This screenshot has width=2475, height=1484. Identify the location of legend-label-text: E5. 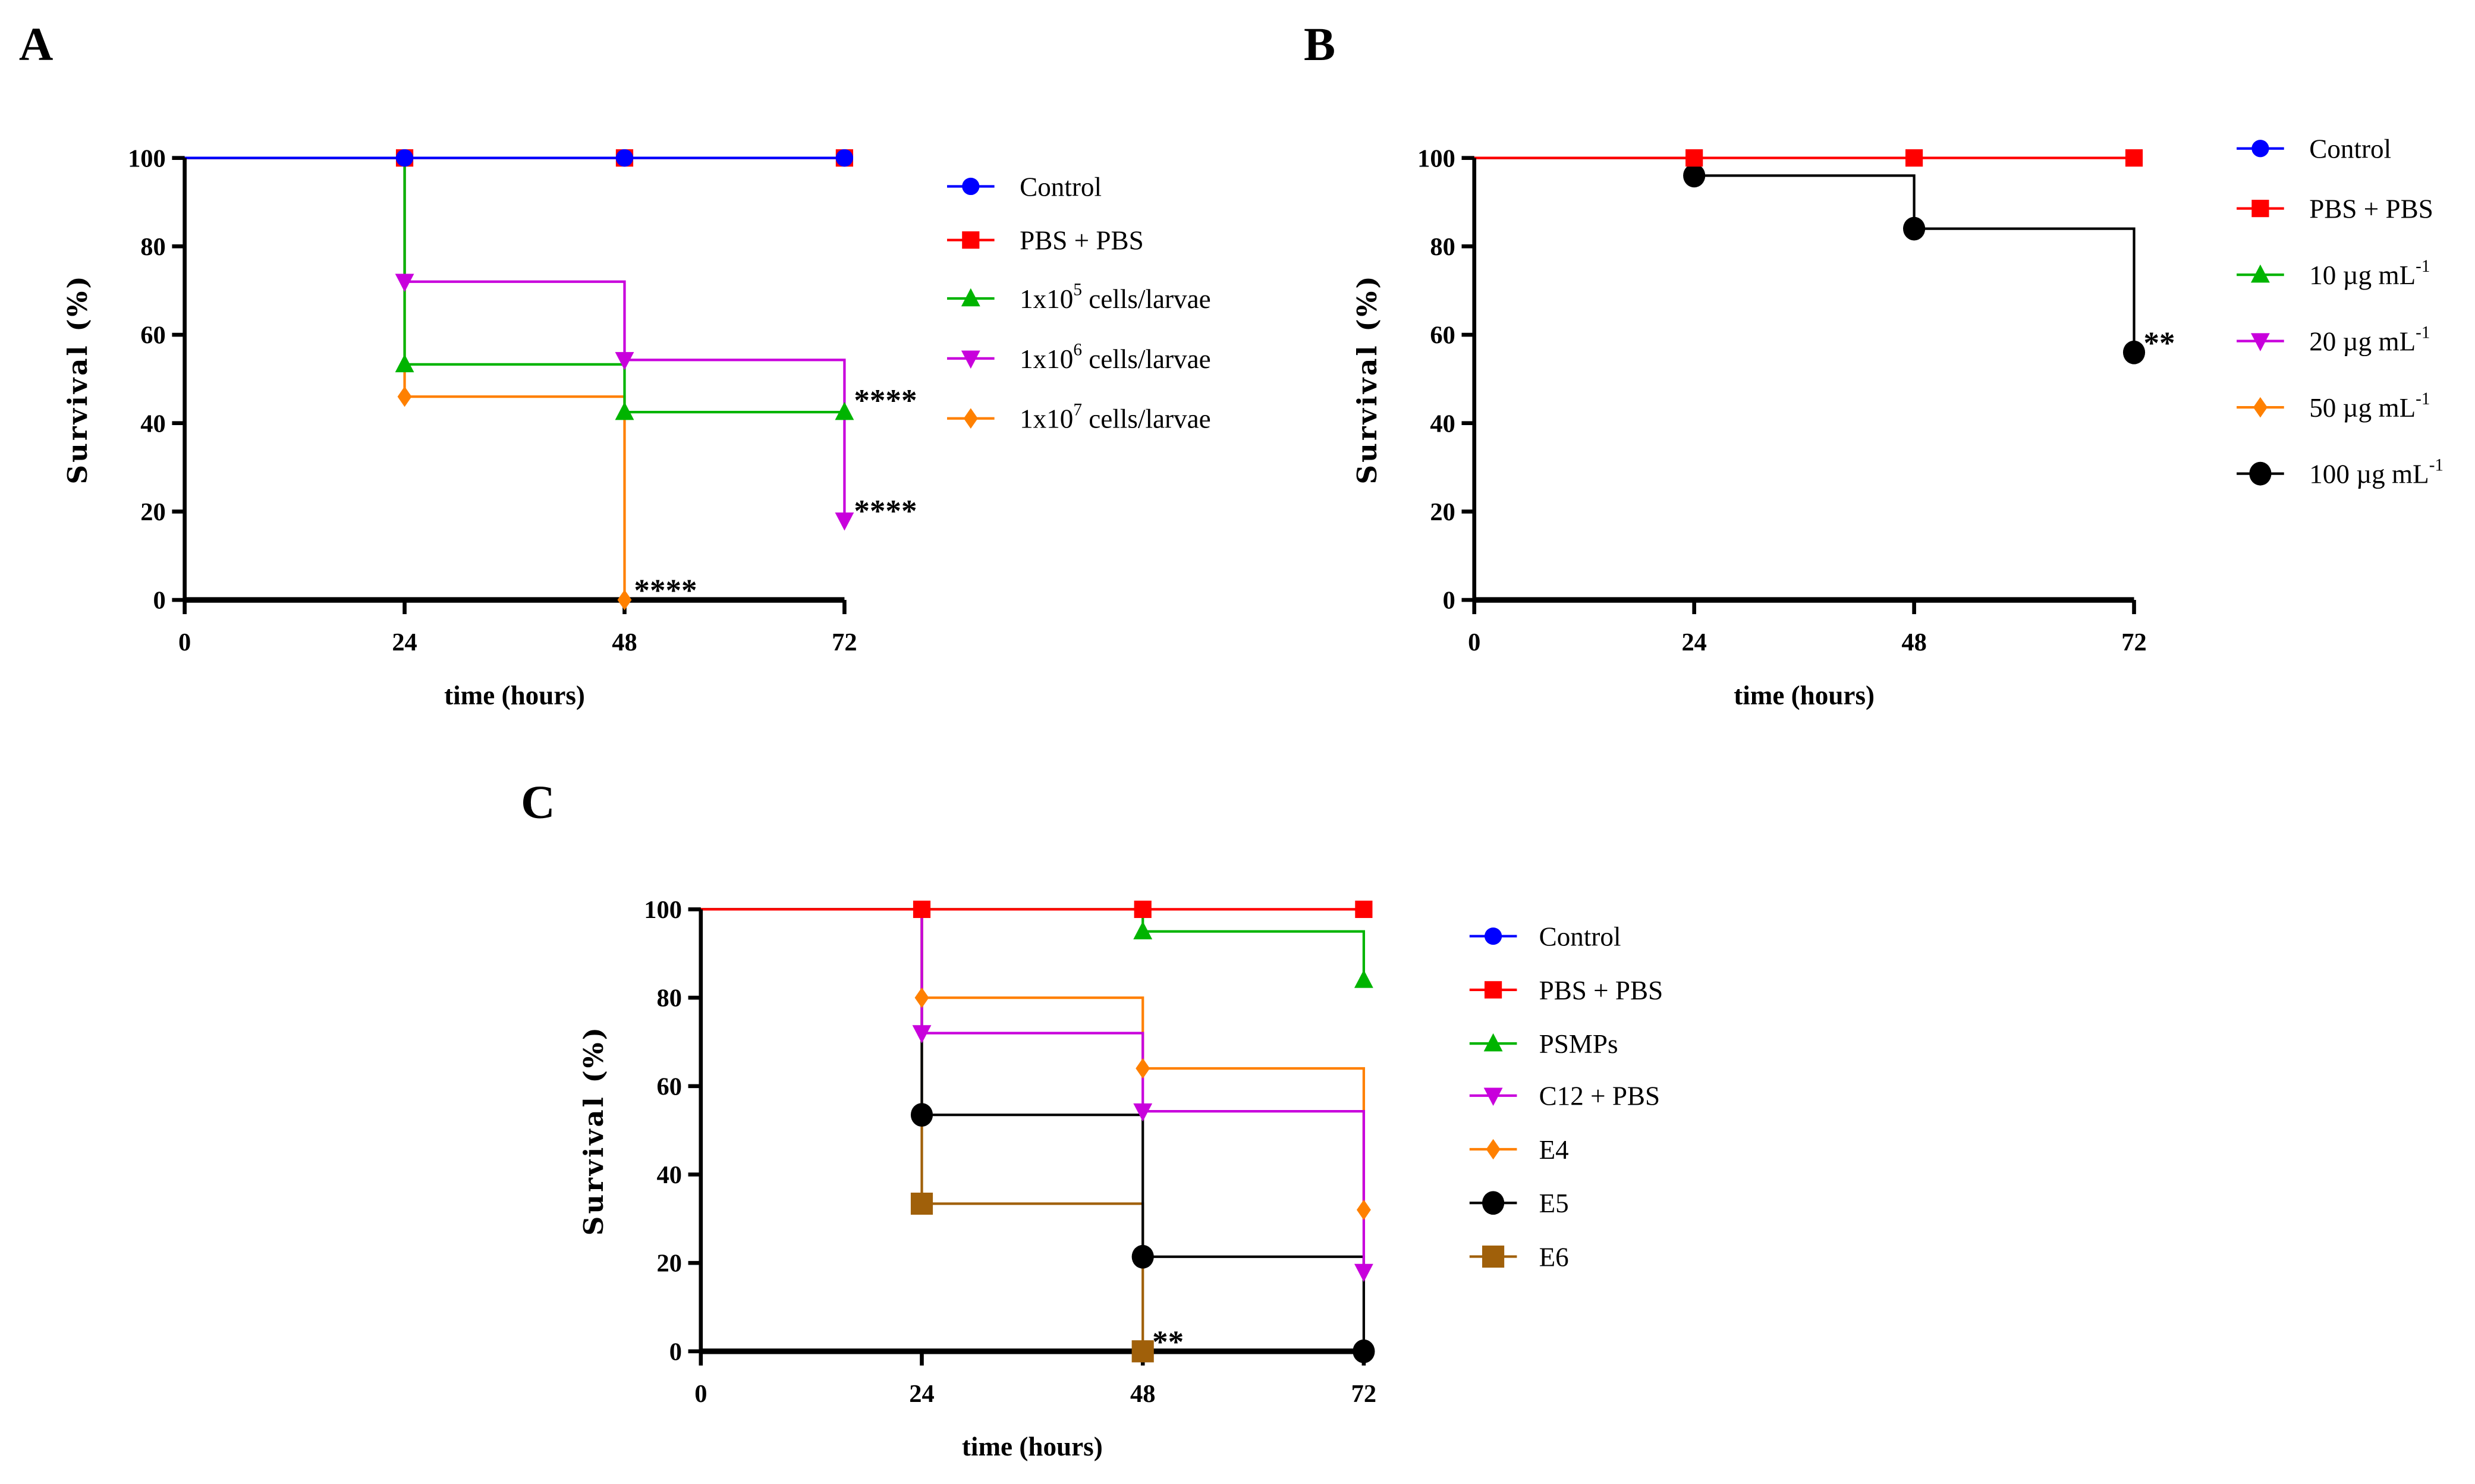
(1554, 1203).